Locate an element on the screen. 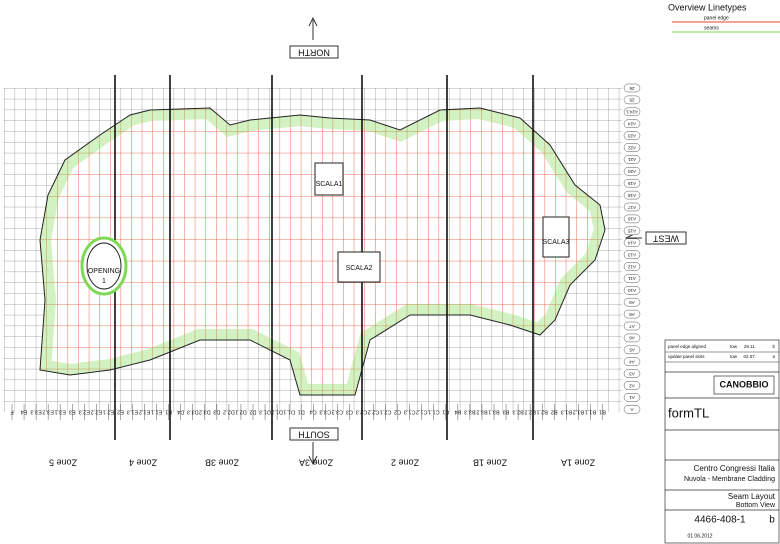 This screenshot has width=780, height=544. axis-label: B2 is located at coordinates (554, 412).